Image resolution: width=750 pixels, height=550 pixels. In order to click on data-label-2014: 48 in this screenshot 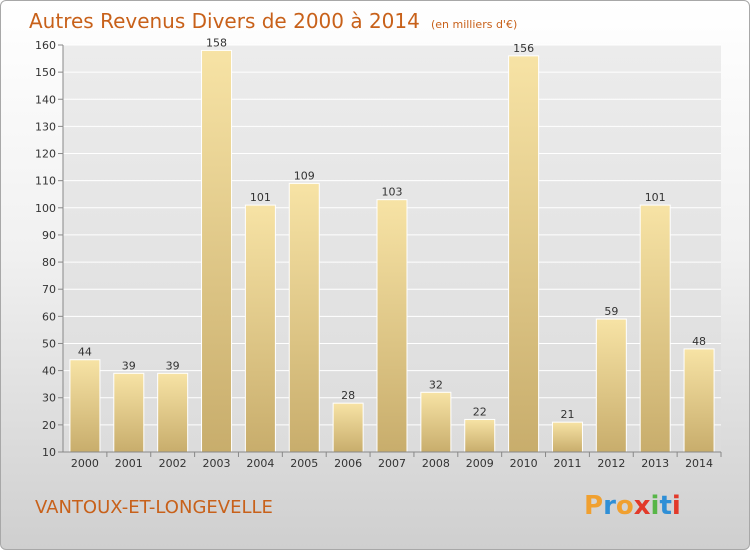, I will do `click(699, 341)`.